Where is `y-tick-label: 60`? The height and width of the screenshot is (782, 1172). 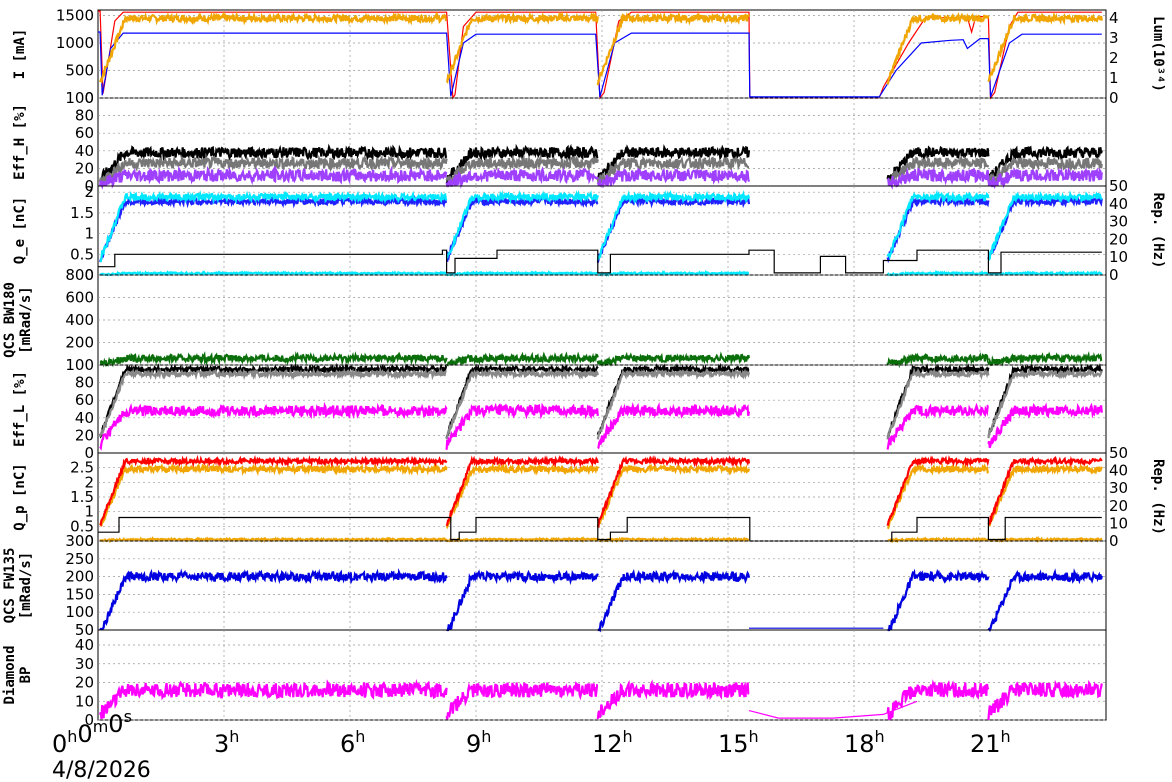 y-tick-label: 60 is located at coordinates (84, 400).